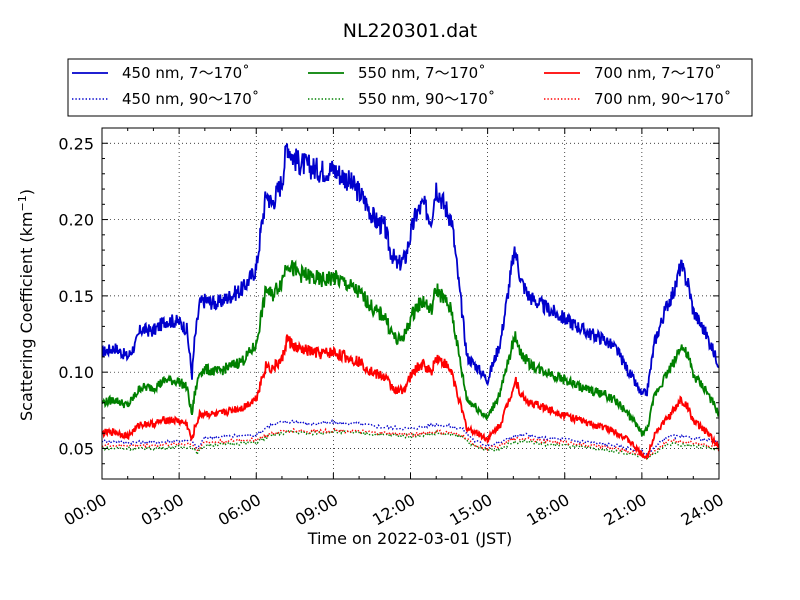  Describe the element at coordinates (422, 73) in the screenshot. I see `legend-label: 550 nm, 7～170˚` at that location.